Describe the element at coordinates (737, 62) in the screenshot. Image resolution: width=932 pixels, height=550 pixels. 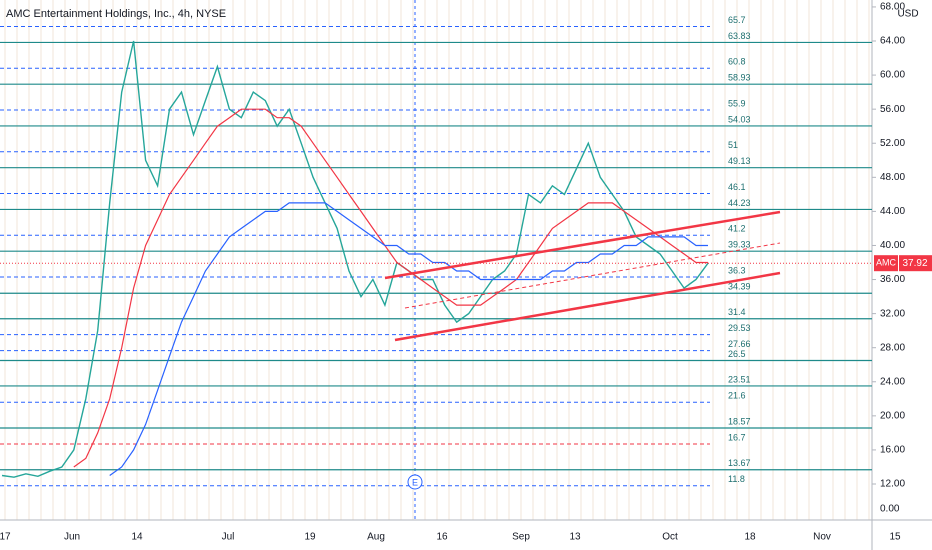
I see `level-label: 60.8` at that location.